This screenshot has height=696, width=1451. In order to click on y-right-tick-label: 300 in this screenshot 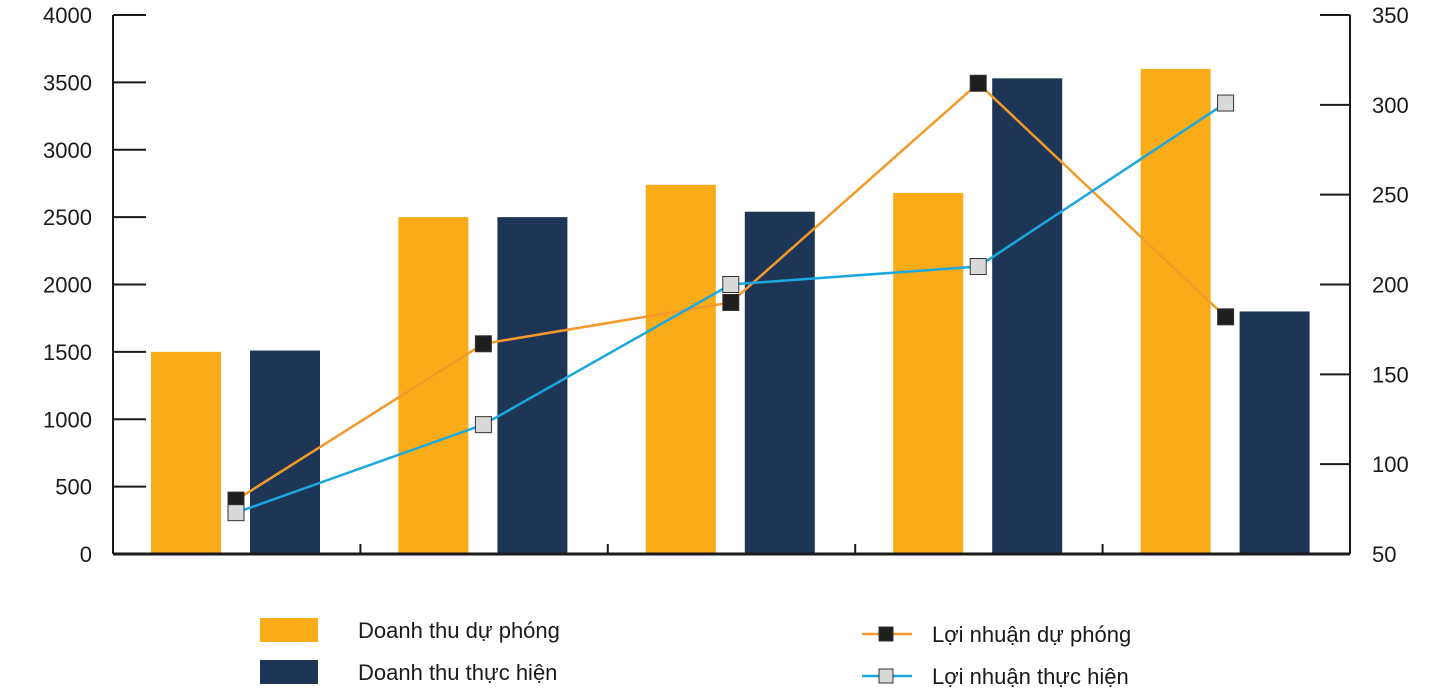, I will do `click(1390, 105)`.